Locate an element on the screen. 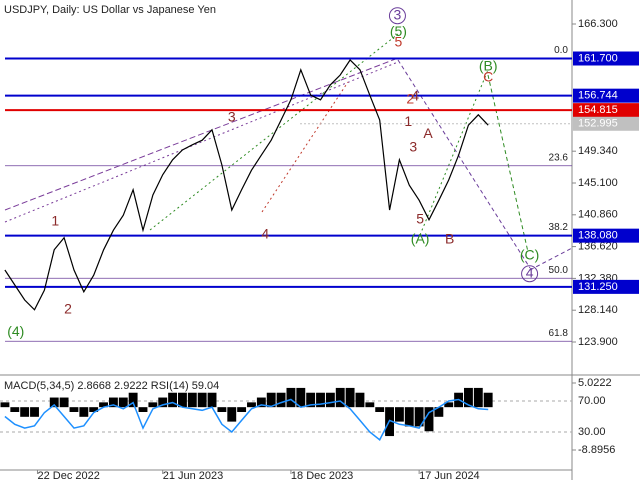  wave-label: (A) is located at coordinates (420, 239).